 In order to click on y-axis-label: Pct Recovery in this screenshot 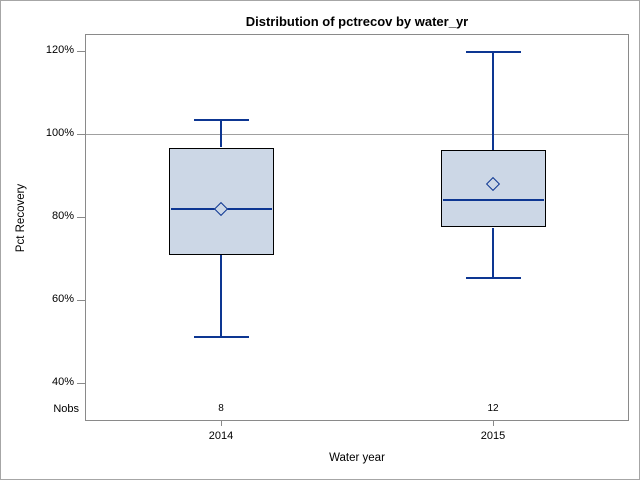, I will do `click(21, 218)`.